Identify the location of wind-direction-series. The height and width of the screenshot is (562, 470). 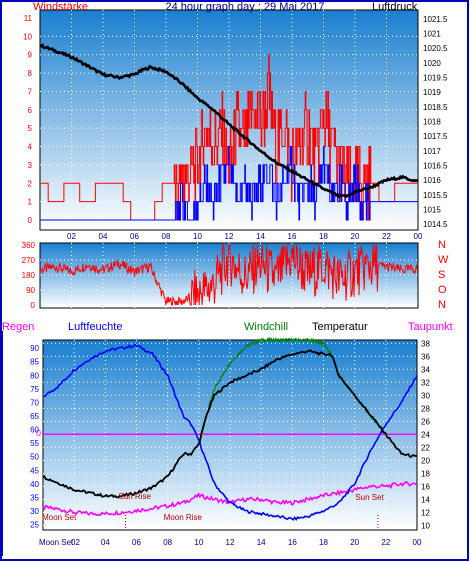
(229, 275).